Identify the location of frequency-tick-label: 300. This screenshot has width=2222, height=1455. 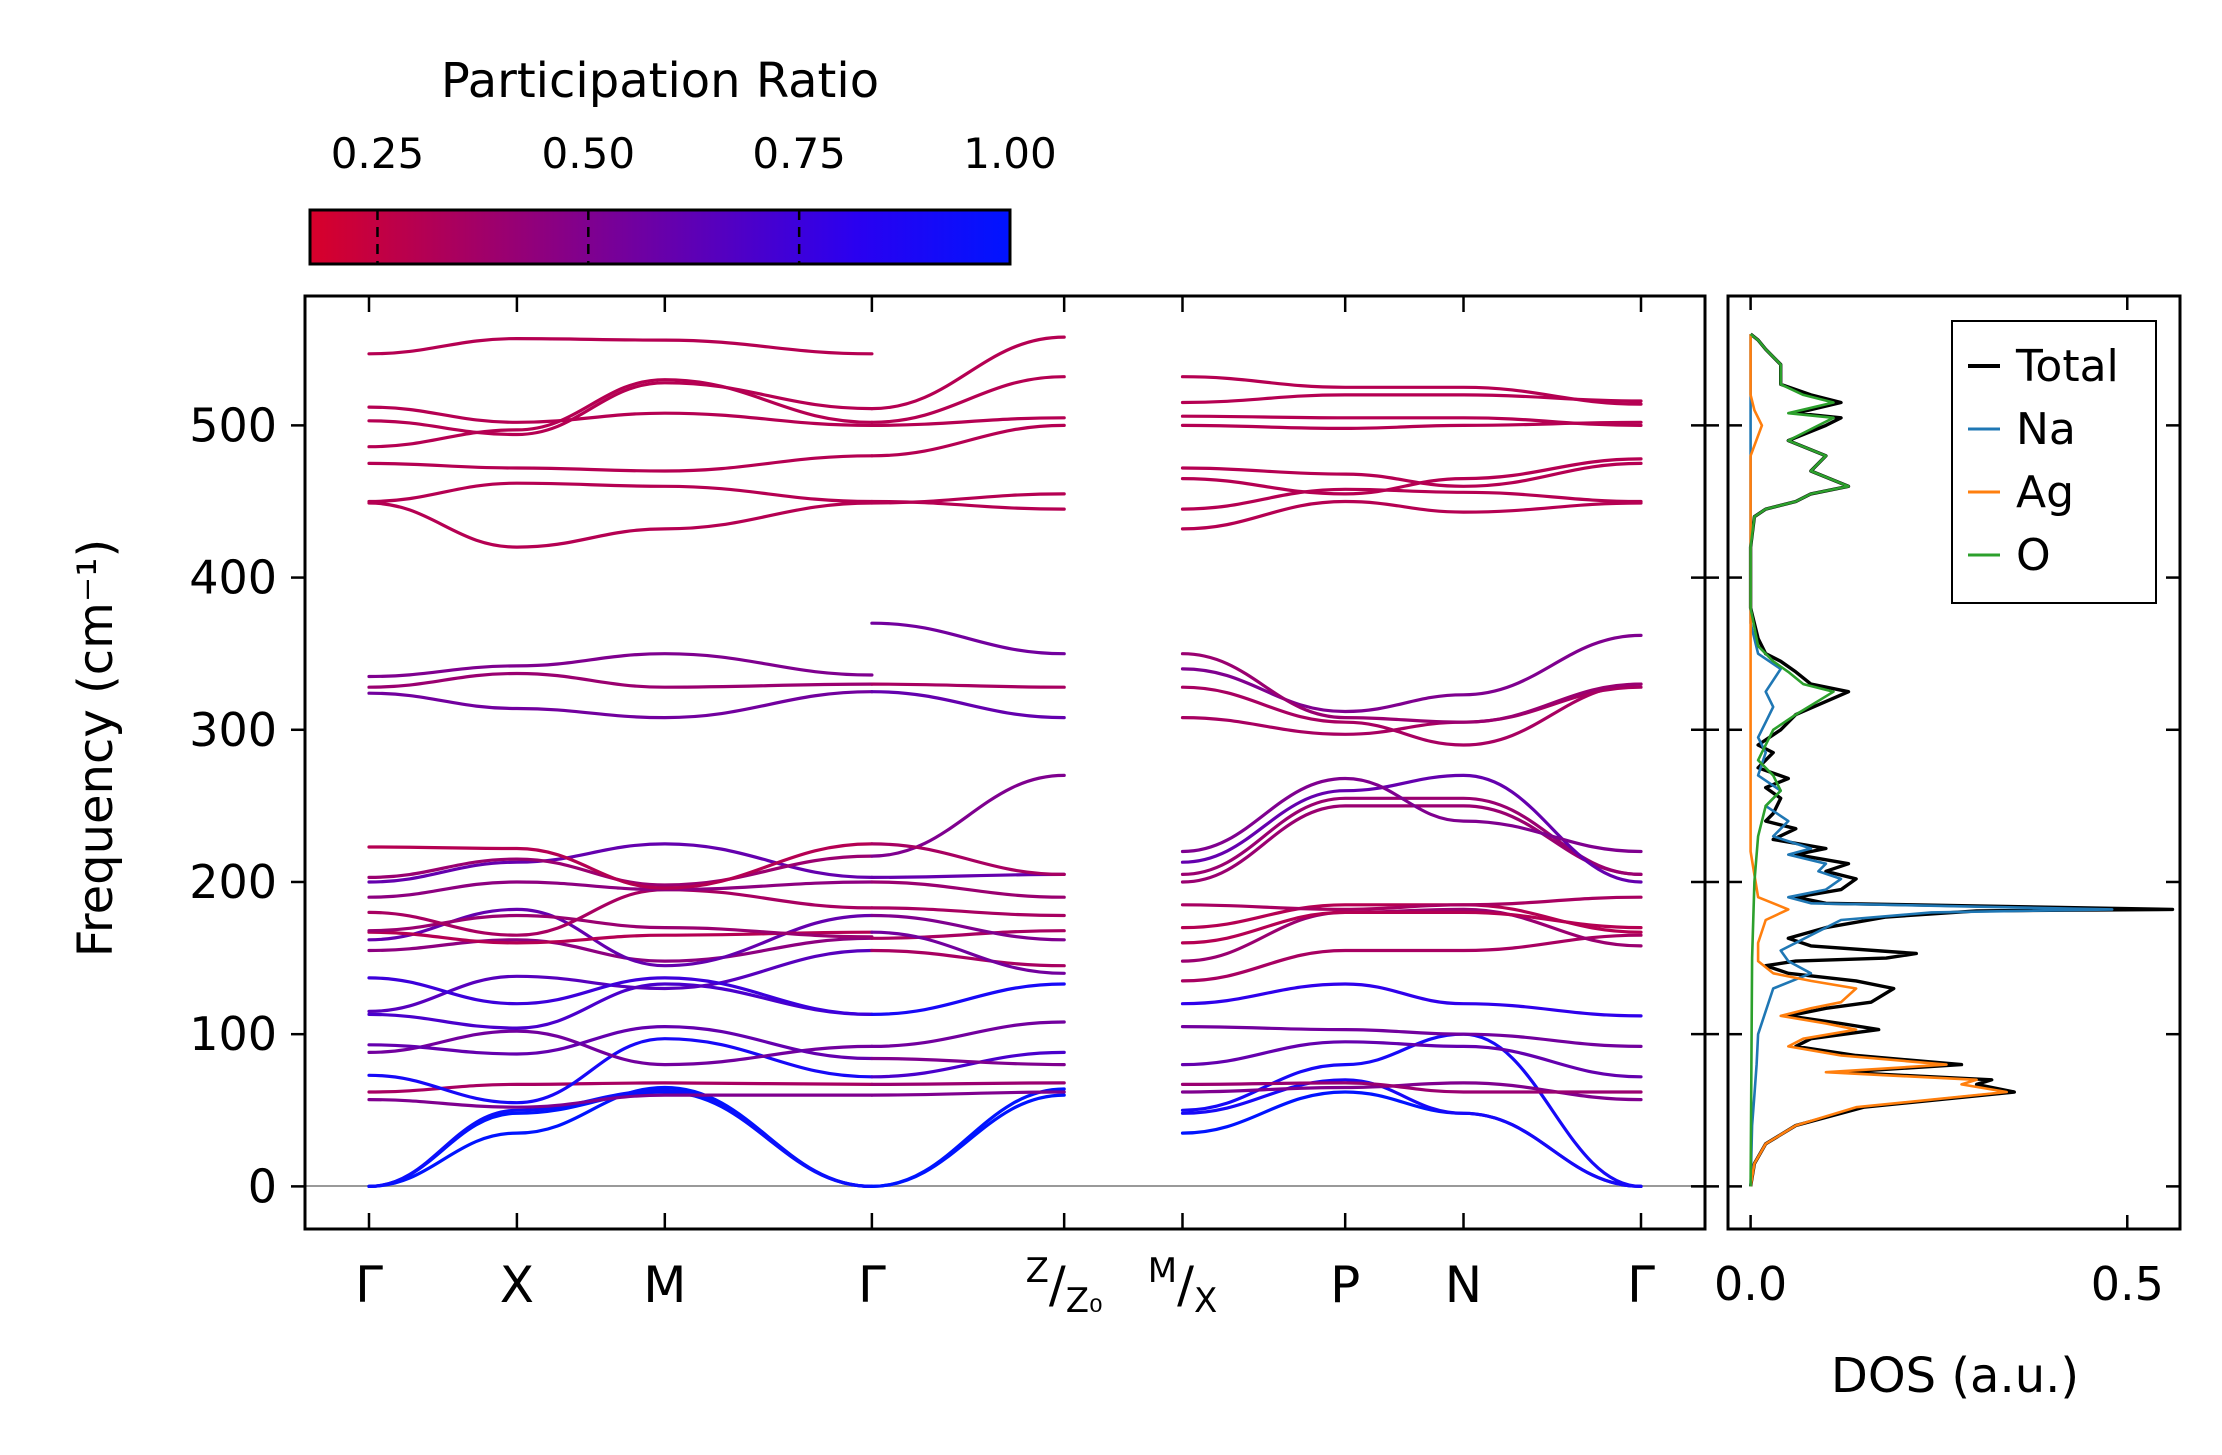
(233, 730).